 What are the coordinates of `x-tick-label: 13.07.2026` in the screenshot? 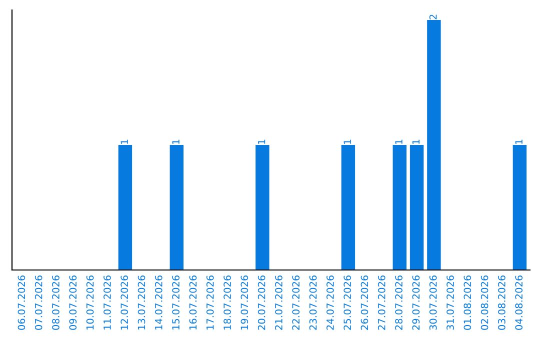 It's located at (142, 302).